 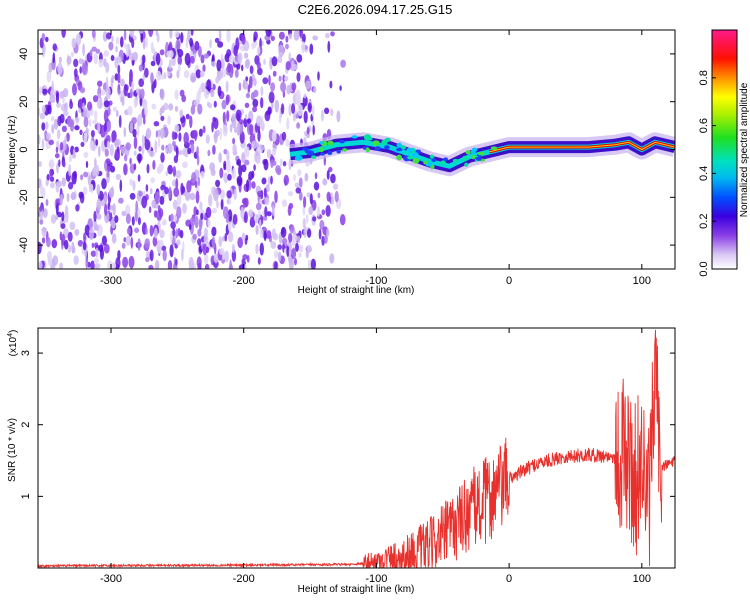 What do you see at coordinates (12, 450) in the screenshot?
I see `snr-y-label: SNR (10 * v/v)` at bounding box center [12, 450].